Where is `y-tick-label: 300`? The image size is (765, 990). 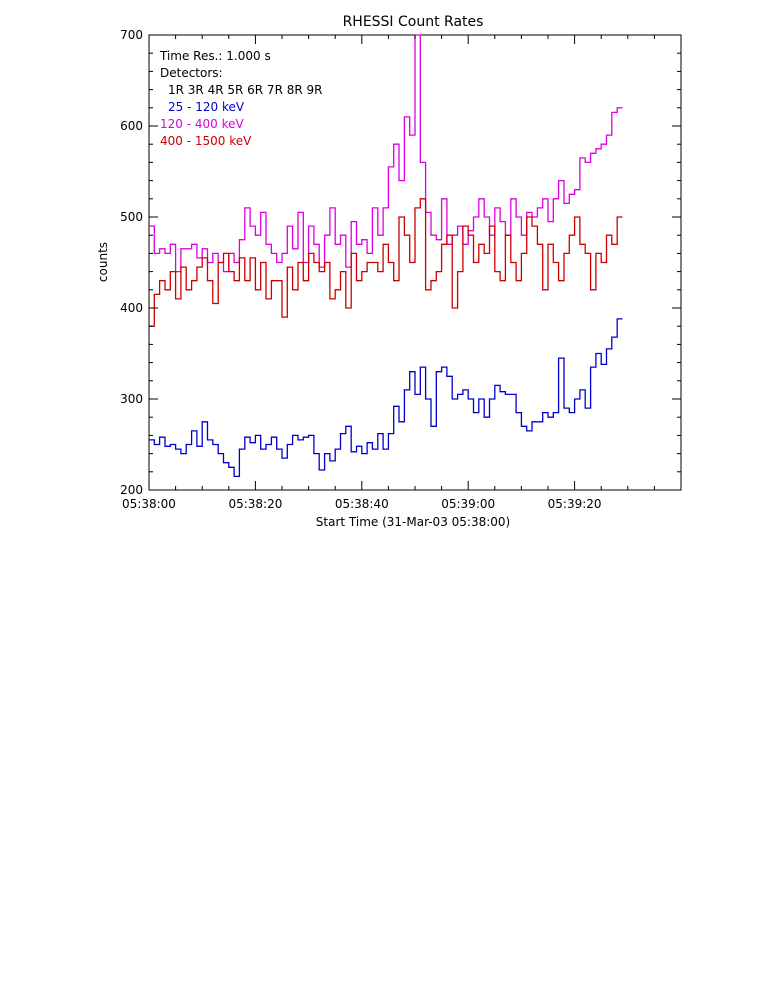 y-tick-label: 300 is located at coordinates (131, 399).